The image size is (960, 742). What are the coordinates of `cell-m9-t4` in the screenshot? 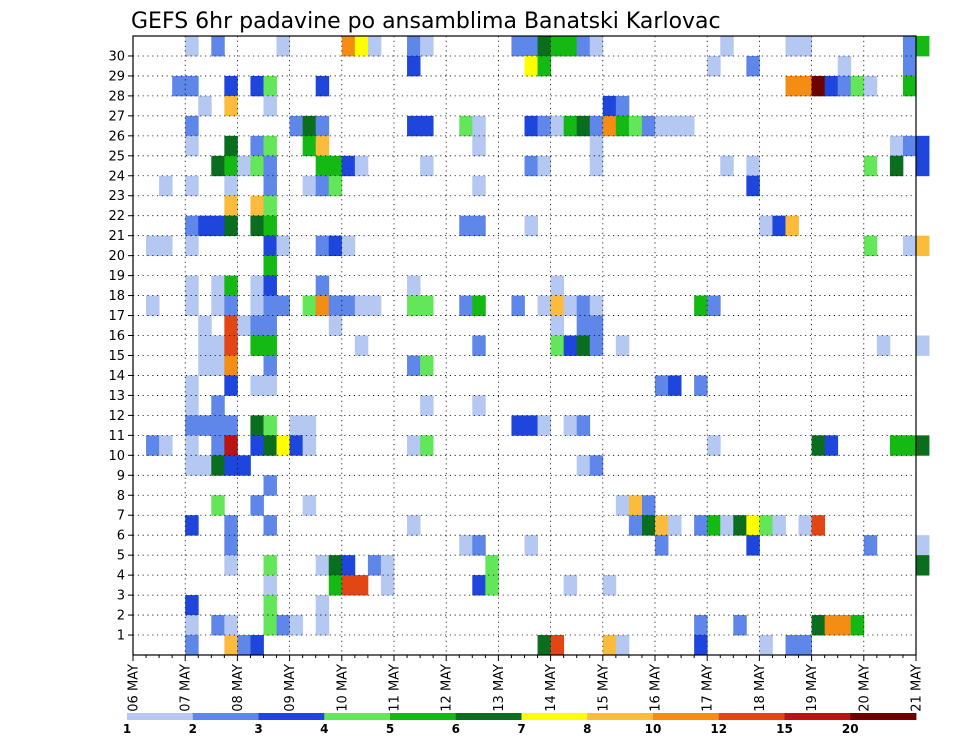 It's located at (192, 465).